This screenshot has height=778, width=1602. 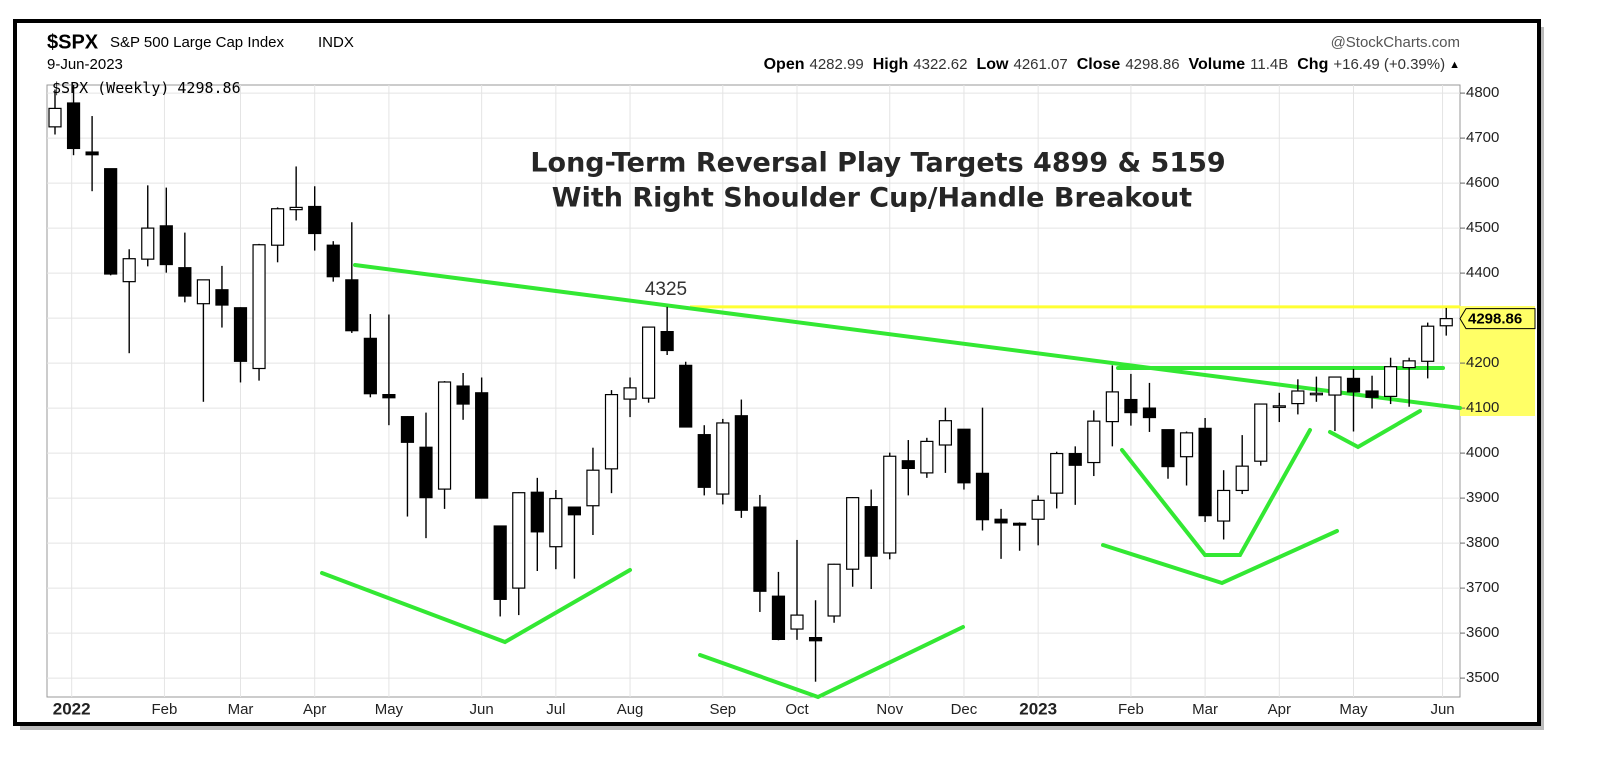 I want to click on quote-value: 4282.99, so click(x=836, y=64).